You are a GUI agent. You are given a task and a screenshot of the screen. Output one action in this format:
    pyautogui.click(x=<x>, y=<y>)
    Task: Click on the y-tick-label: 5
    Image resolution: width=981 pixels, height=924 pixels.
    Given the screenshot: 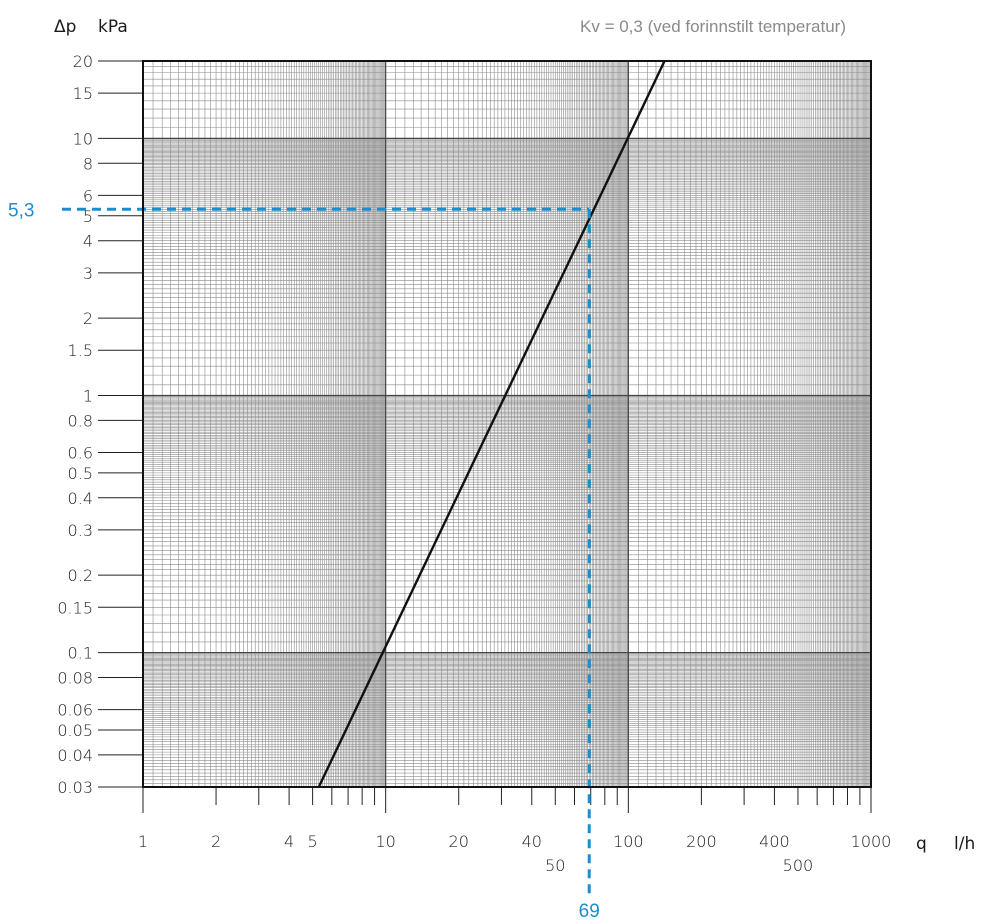 What is the action you would take?
    pyautogui.click(x=88, y=216)
    